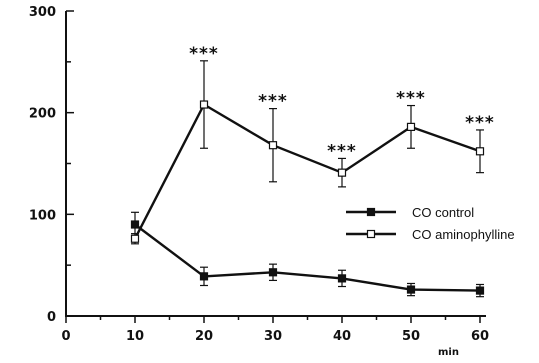  What do you see at coordinates (342, 336) in the screenshot?
I see `x-tick-label: 40` at bounding box center [342, 336].